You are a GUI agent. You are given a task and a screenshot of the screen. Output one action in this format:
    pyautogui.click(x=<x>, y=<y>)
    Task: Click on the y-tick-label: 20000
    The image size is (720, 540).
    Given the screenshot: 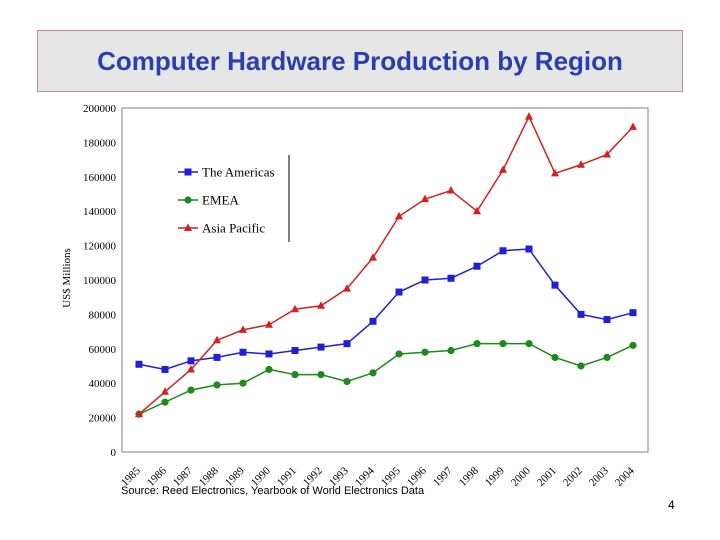 What is the action you would take?
    pyautogui.click(x=103, y=419)
    